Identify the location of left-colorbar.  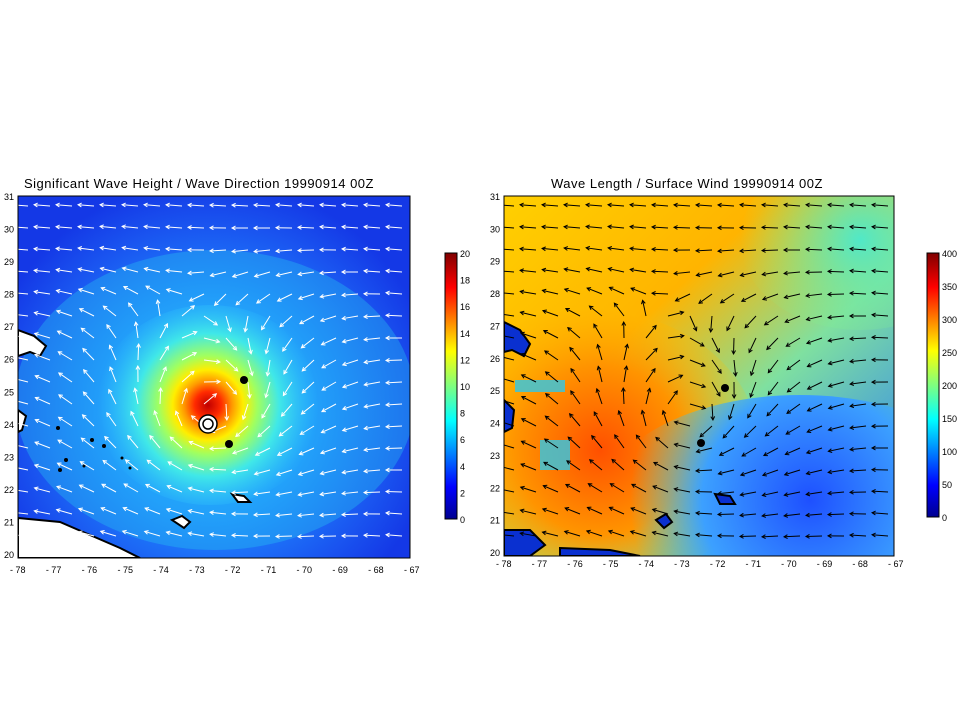
(451, 386).